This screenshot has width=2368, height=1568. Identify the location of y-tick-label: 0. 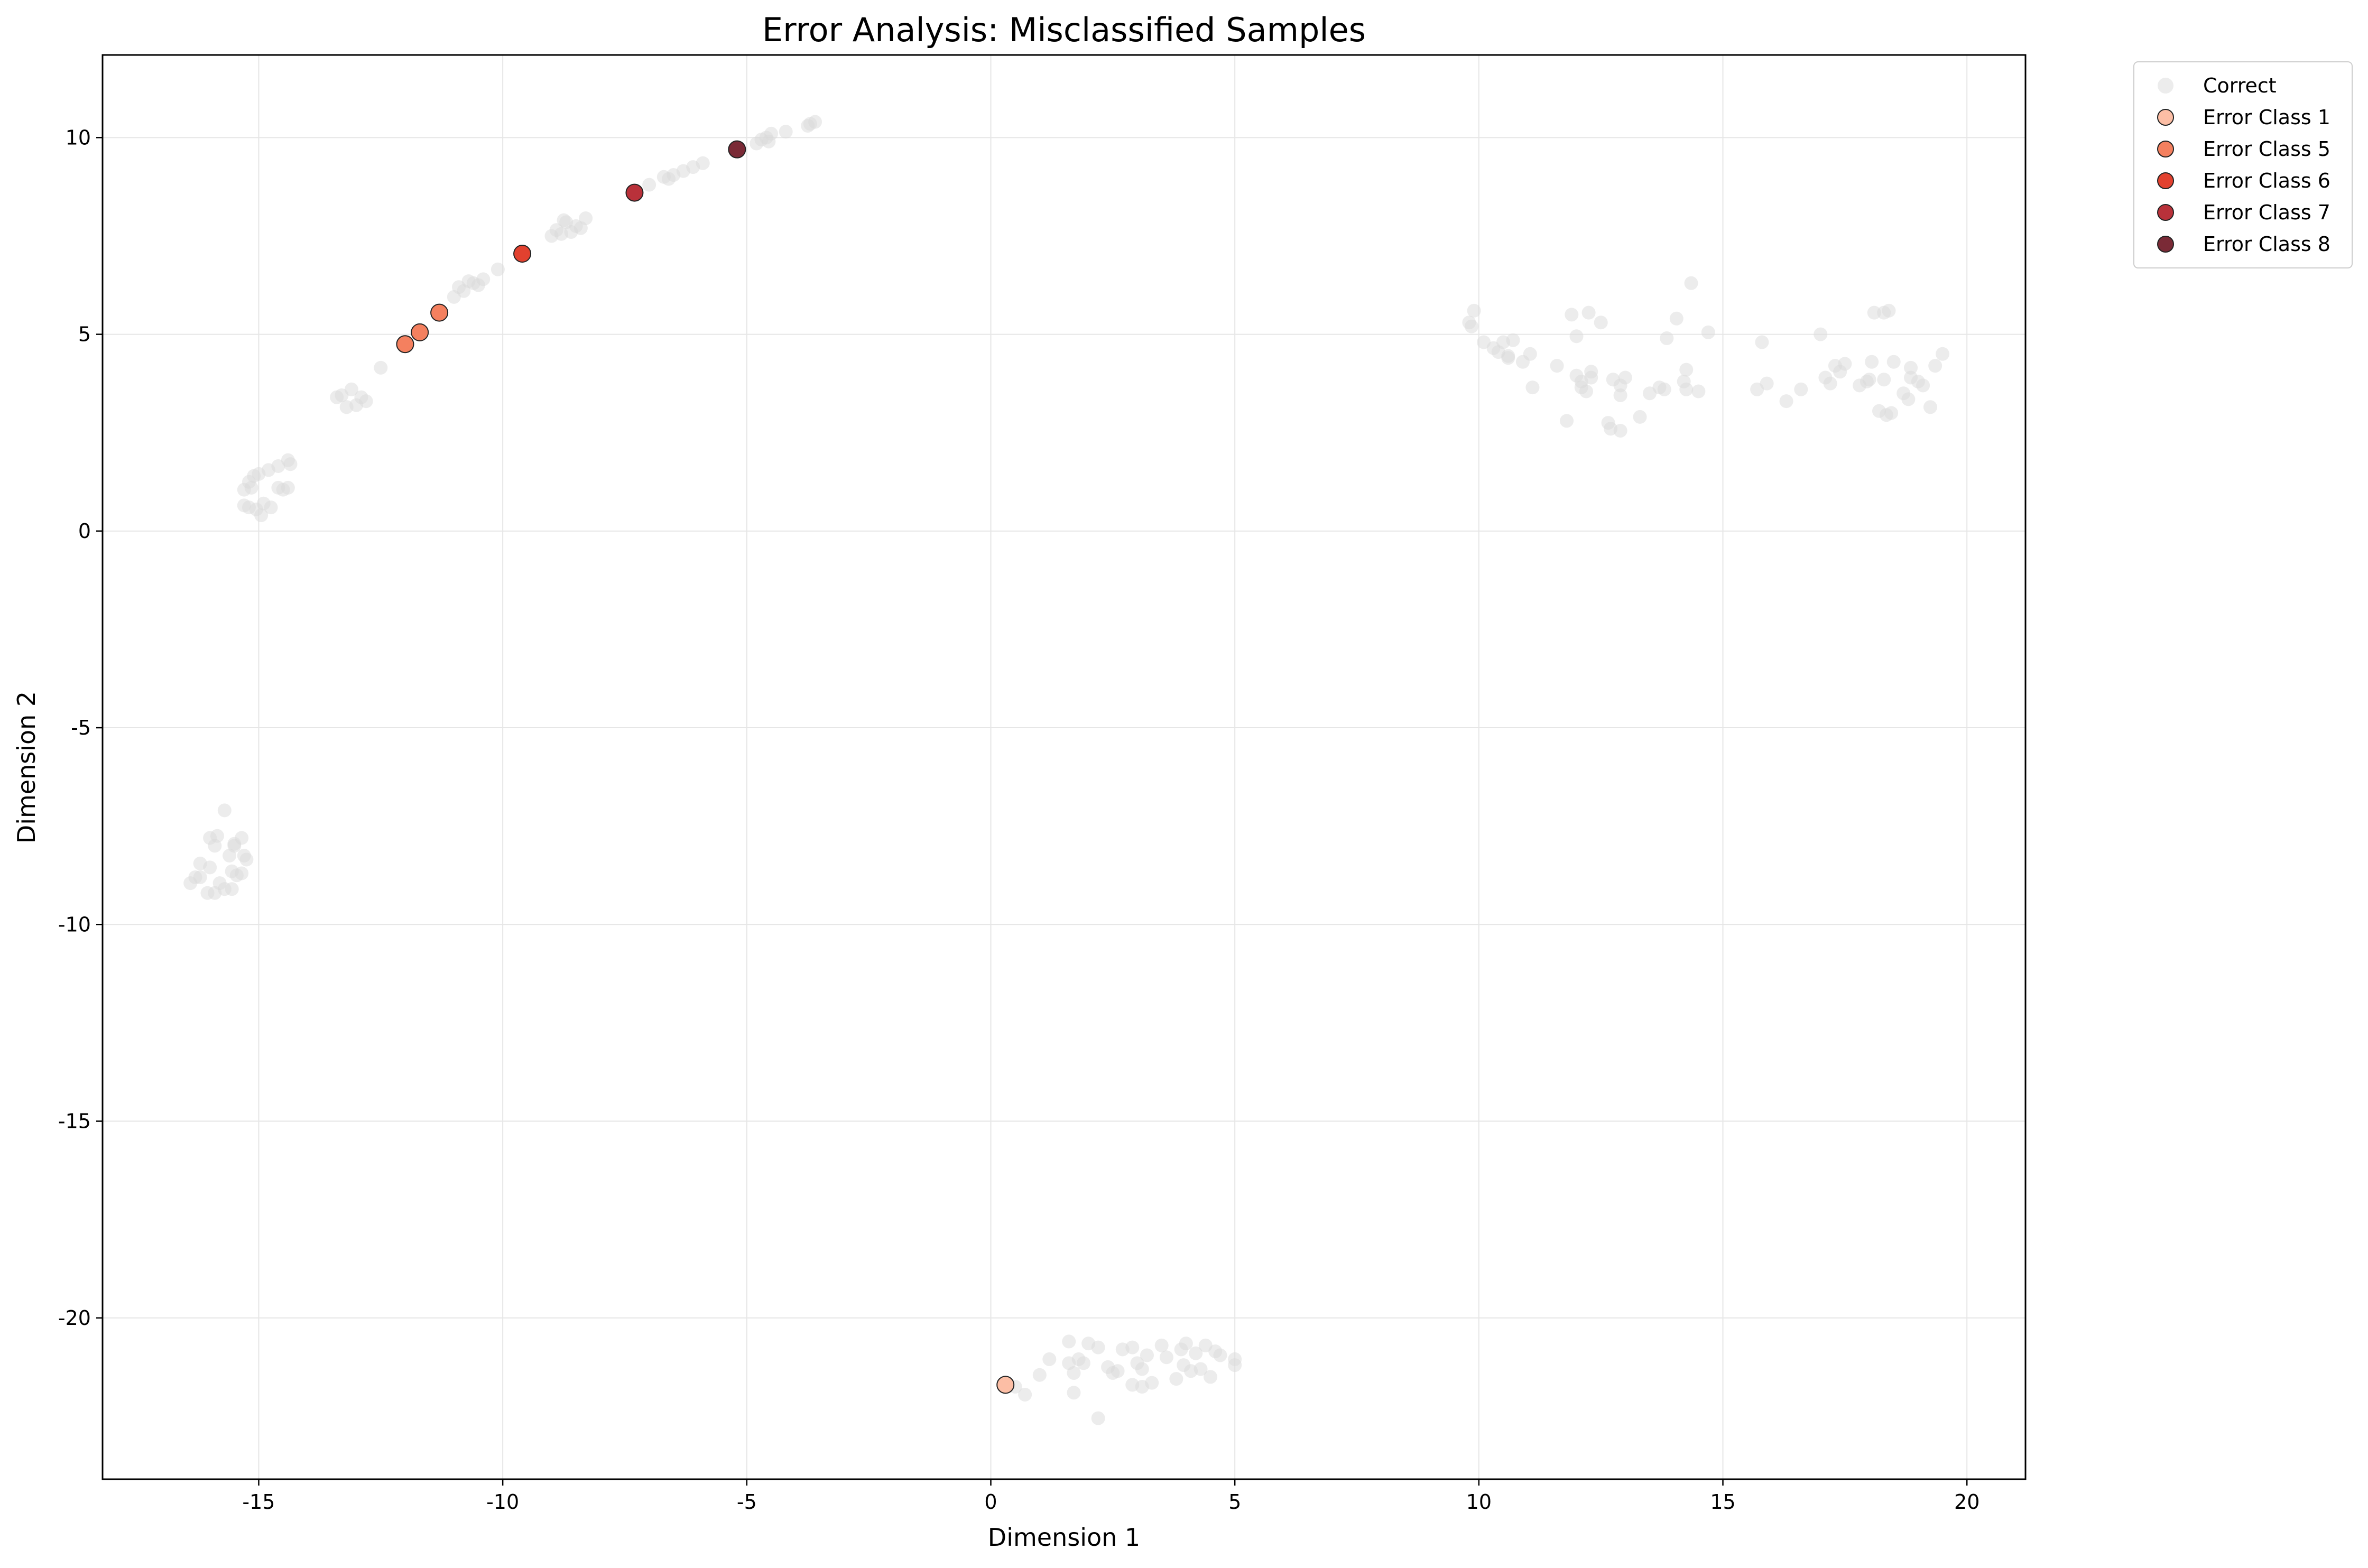
(84, 531).